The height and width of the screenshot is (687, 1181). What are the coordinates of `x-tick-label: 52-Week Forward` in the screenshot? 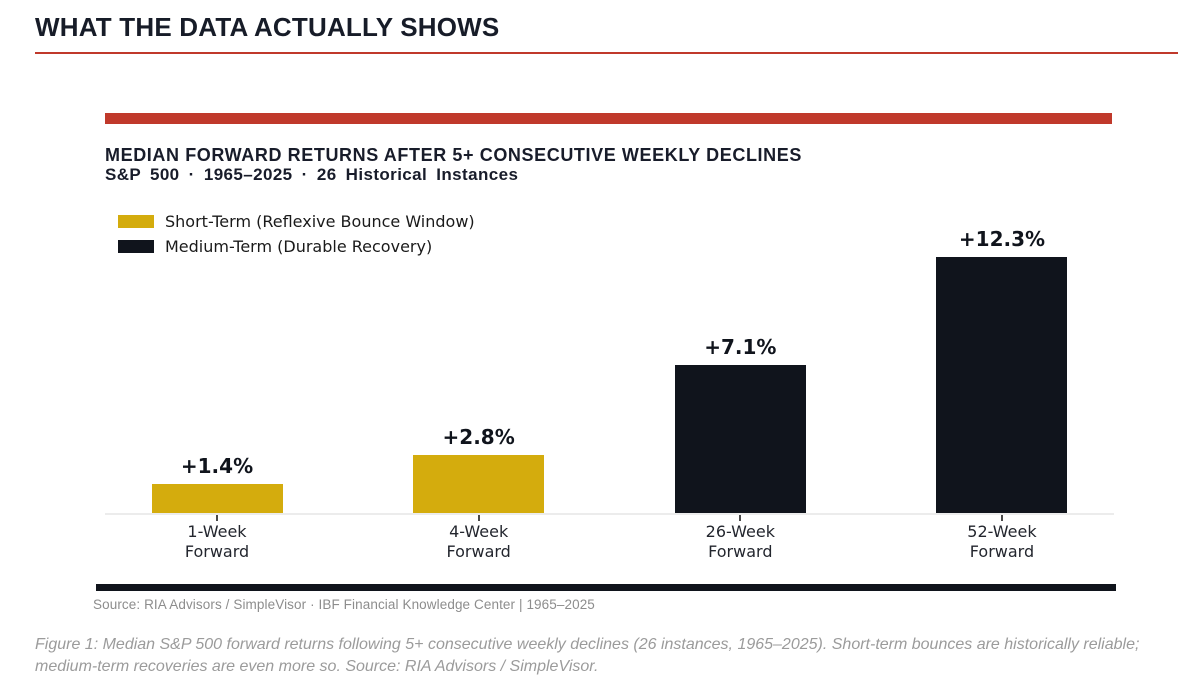 It's located at (1002, 541).